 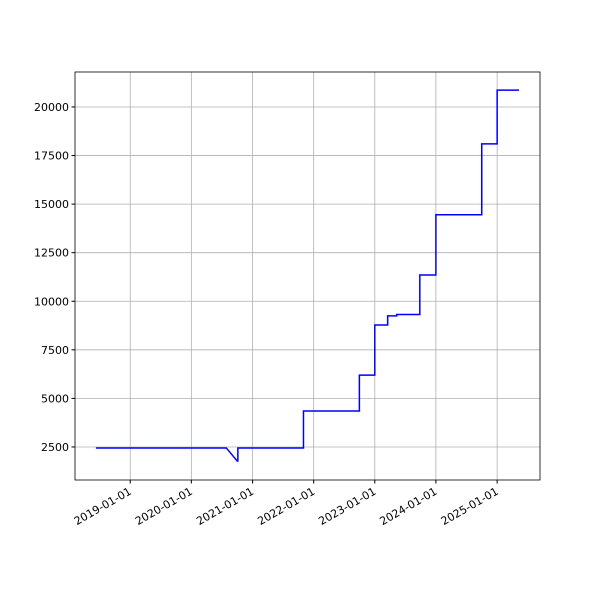 What do you see at coordinates (55, 447) in the screenshot?
I see `y-tick-label: 2500` at bounding box center [55, 447].